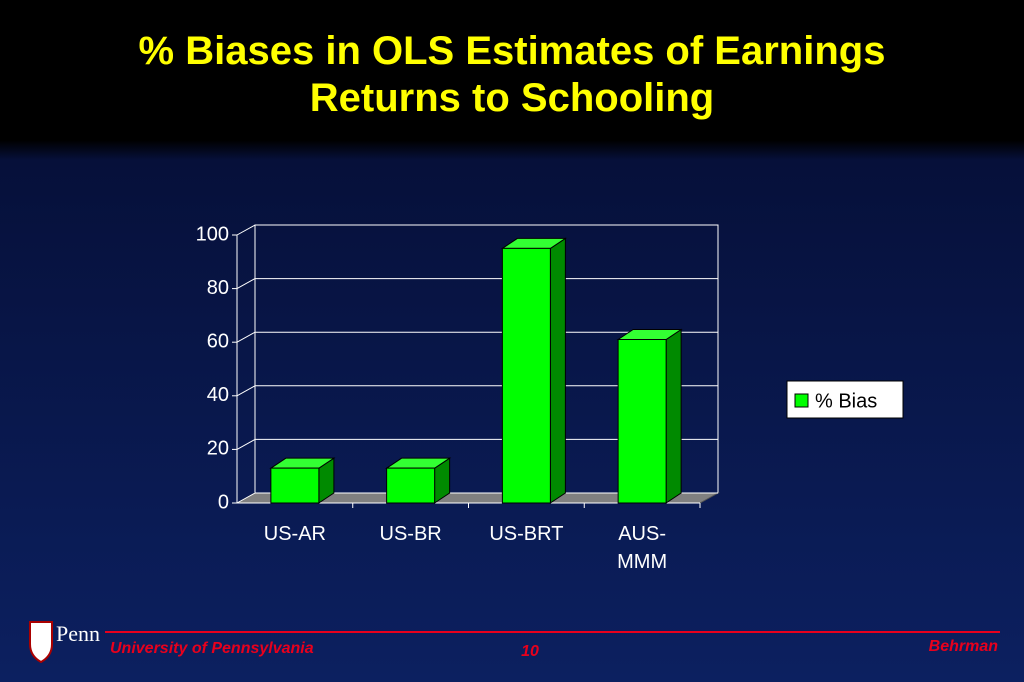  I want to click on legend-swatch, so click(801, 400).